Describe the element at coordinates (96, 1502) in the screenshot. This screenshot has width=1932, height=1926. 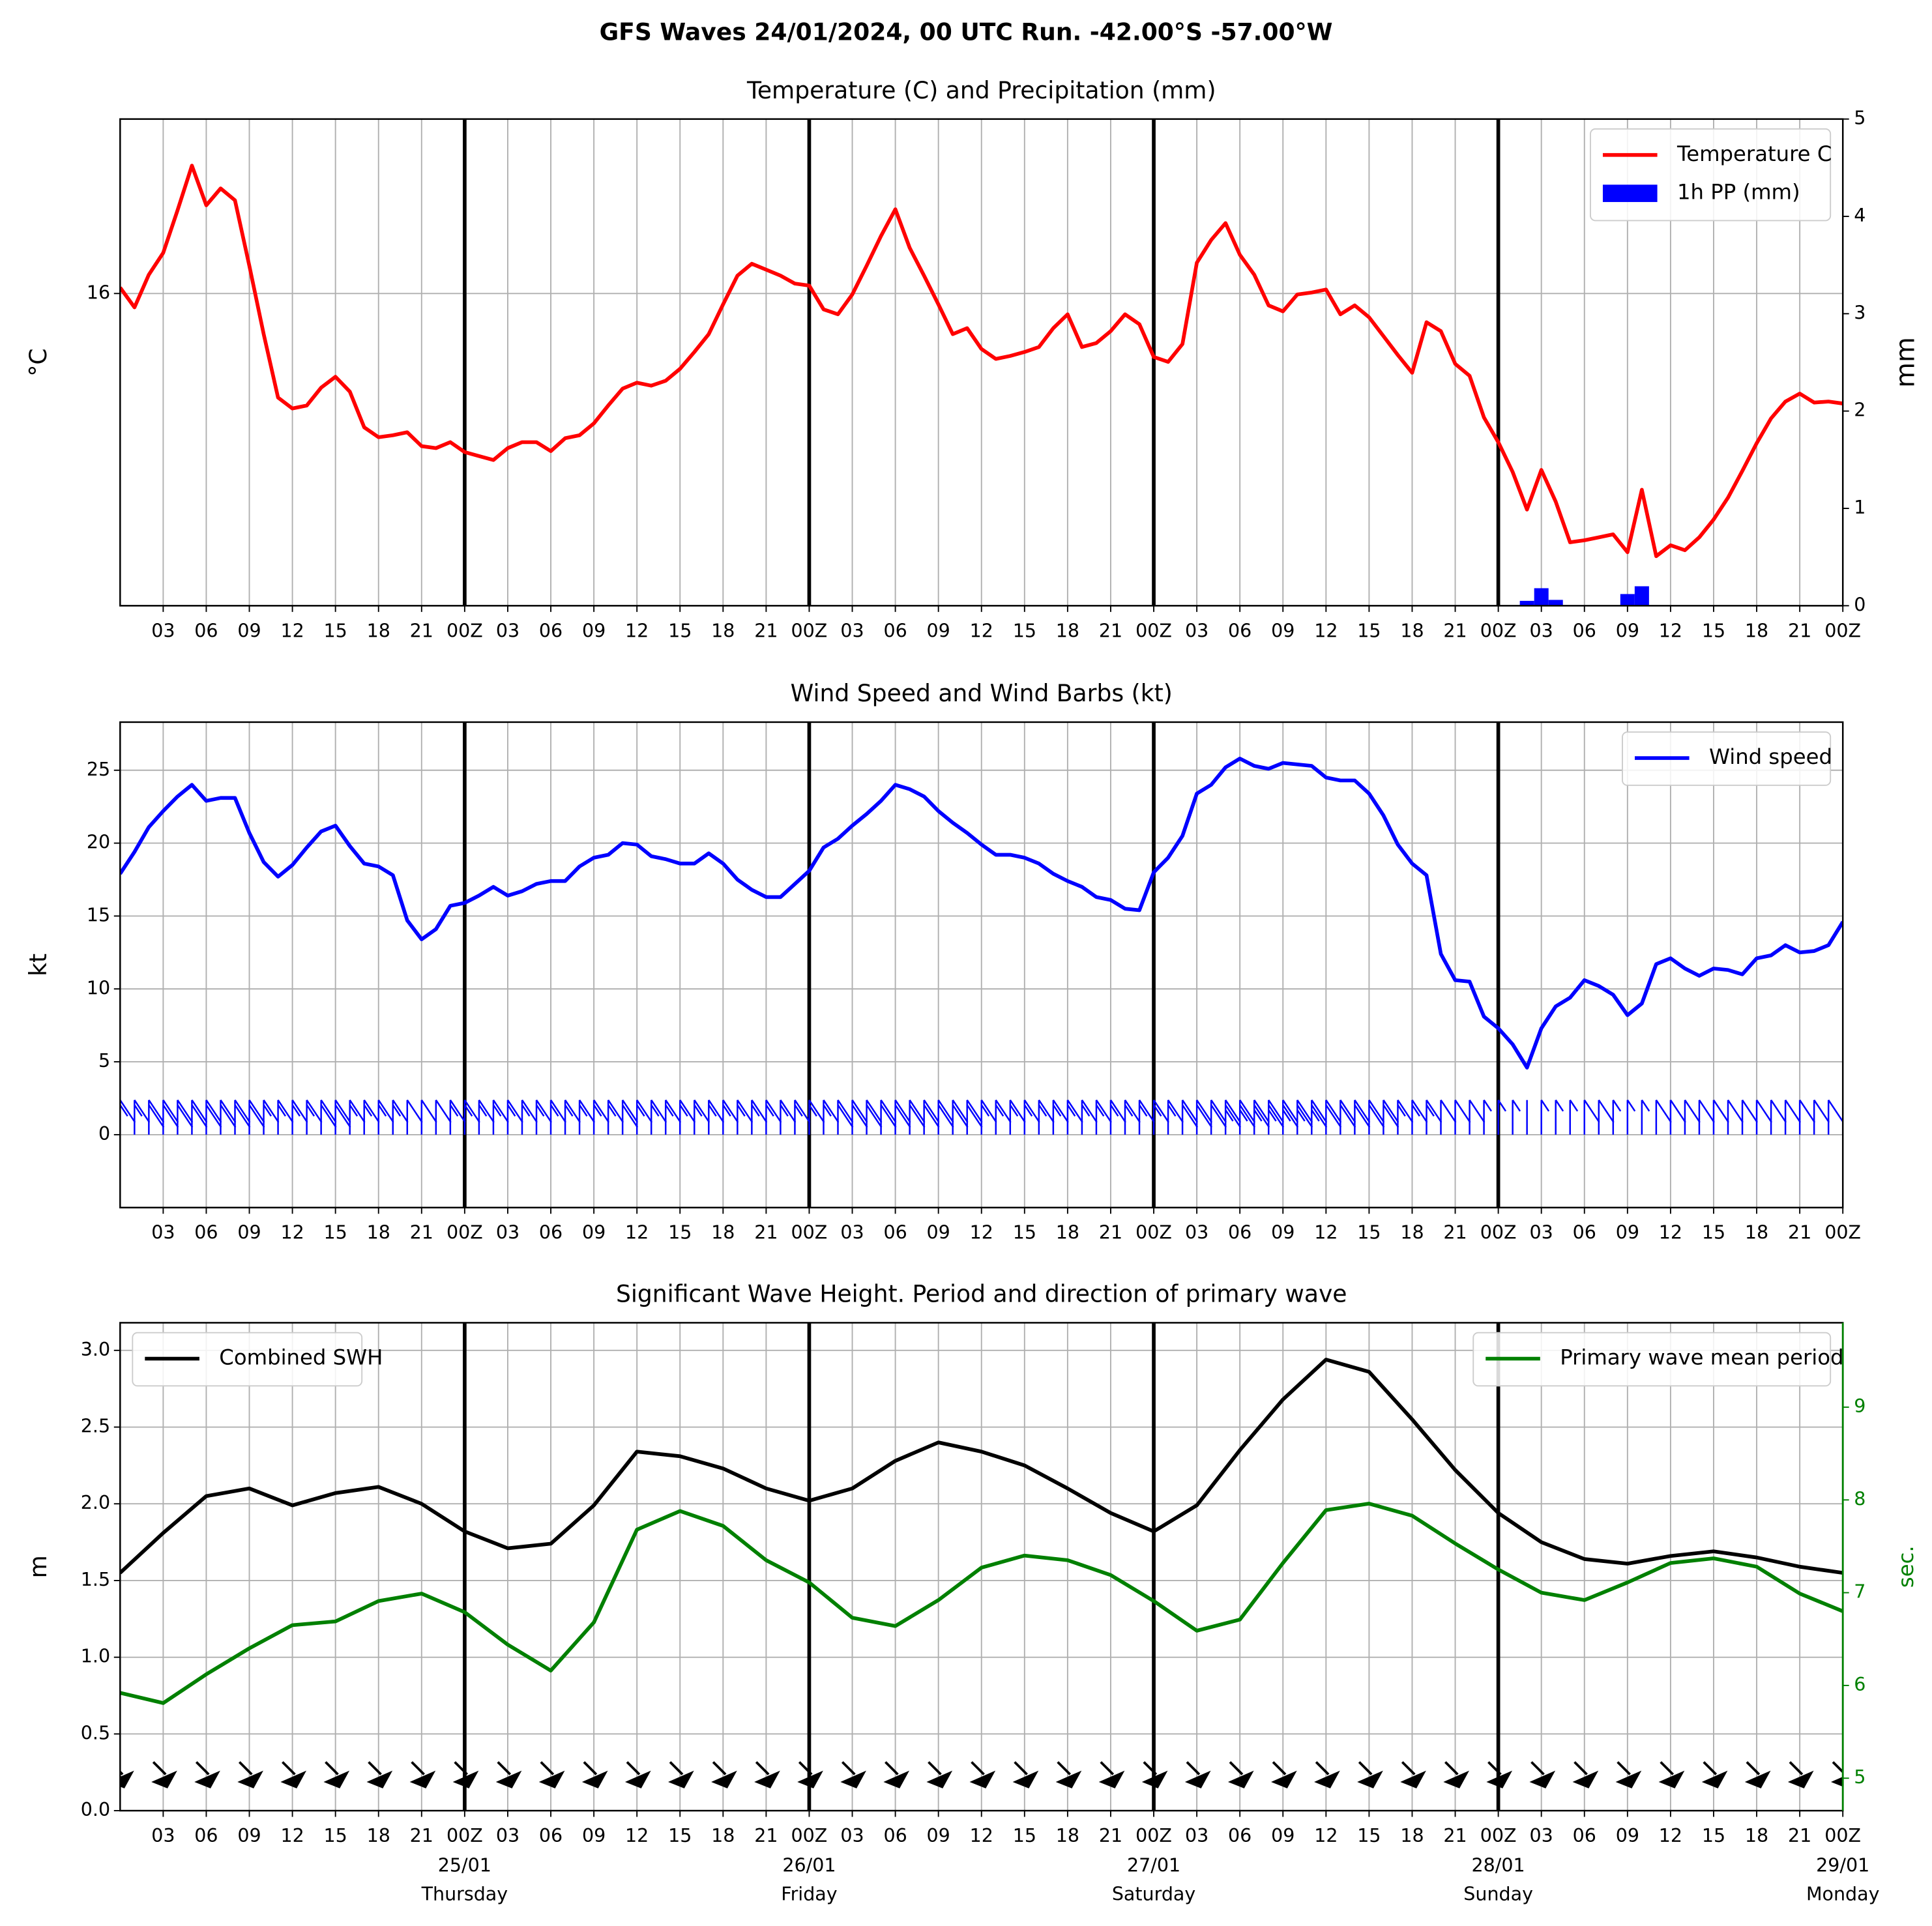
I see `y-tick-label: 2.0` at that location.